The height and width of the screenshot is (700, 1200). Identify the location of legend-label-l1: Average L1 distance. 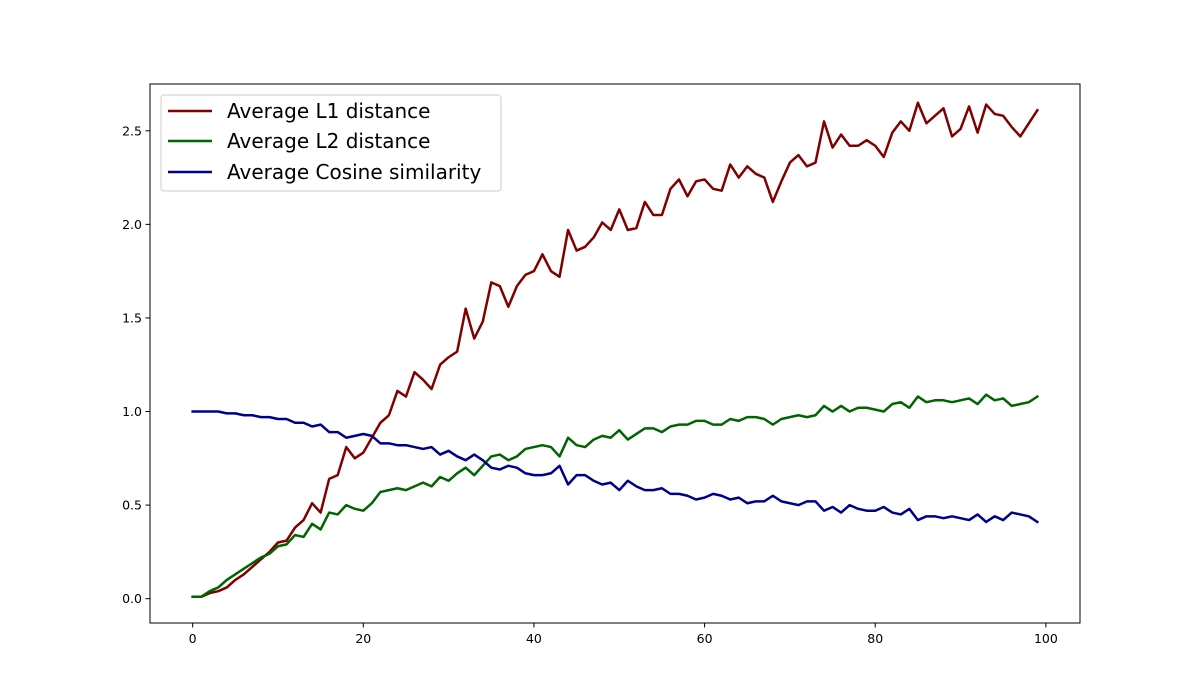
(328, 111).